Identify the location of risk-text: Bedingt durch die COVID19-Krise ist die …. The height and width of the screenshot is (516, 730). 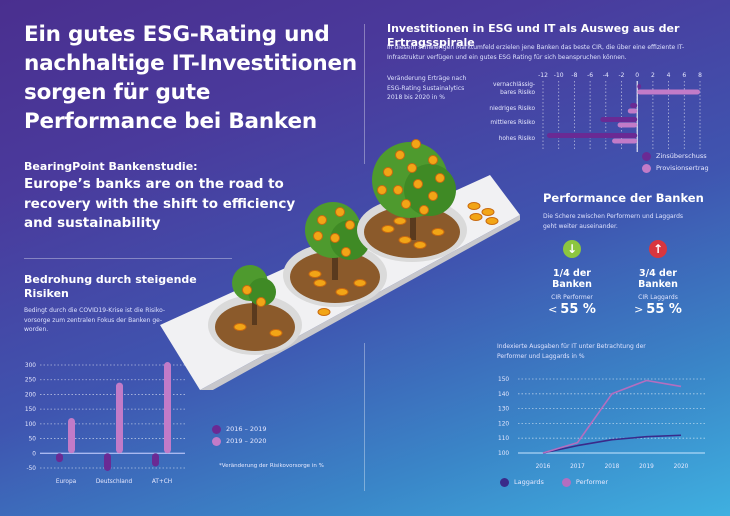
(95, 320).